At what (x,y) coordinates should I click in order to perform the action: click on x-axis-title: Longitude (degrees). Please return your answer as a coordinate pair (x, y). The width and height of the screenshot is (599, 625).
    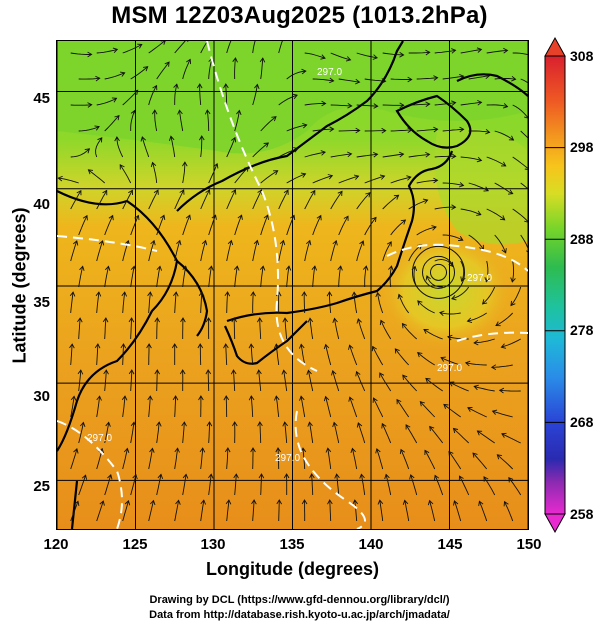
    Looking at the image, I should click on (292, 569).